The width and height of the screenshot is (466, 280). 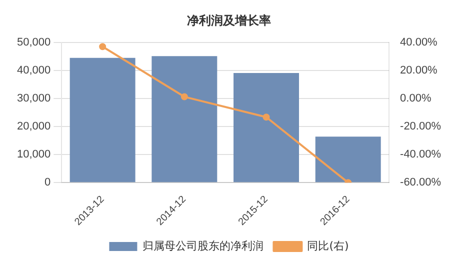 I want to click on y2-tick-label: -40.00%, so click(x=421, y=154).